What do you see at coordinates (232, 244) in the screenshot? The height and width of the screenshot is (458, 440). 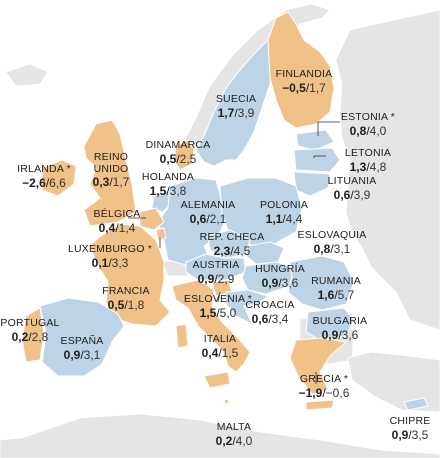 I see `label-rep-checa: REP. CHECA 2,3/4,5` at bounding box center [232, 244].